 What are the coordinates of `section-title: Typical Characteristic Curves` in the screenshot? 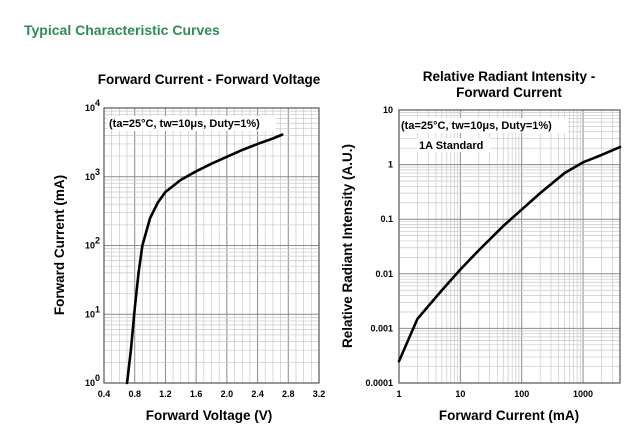 It's located at (122, 30).